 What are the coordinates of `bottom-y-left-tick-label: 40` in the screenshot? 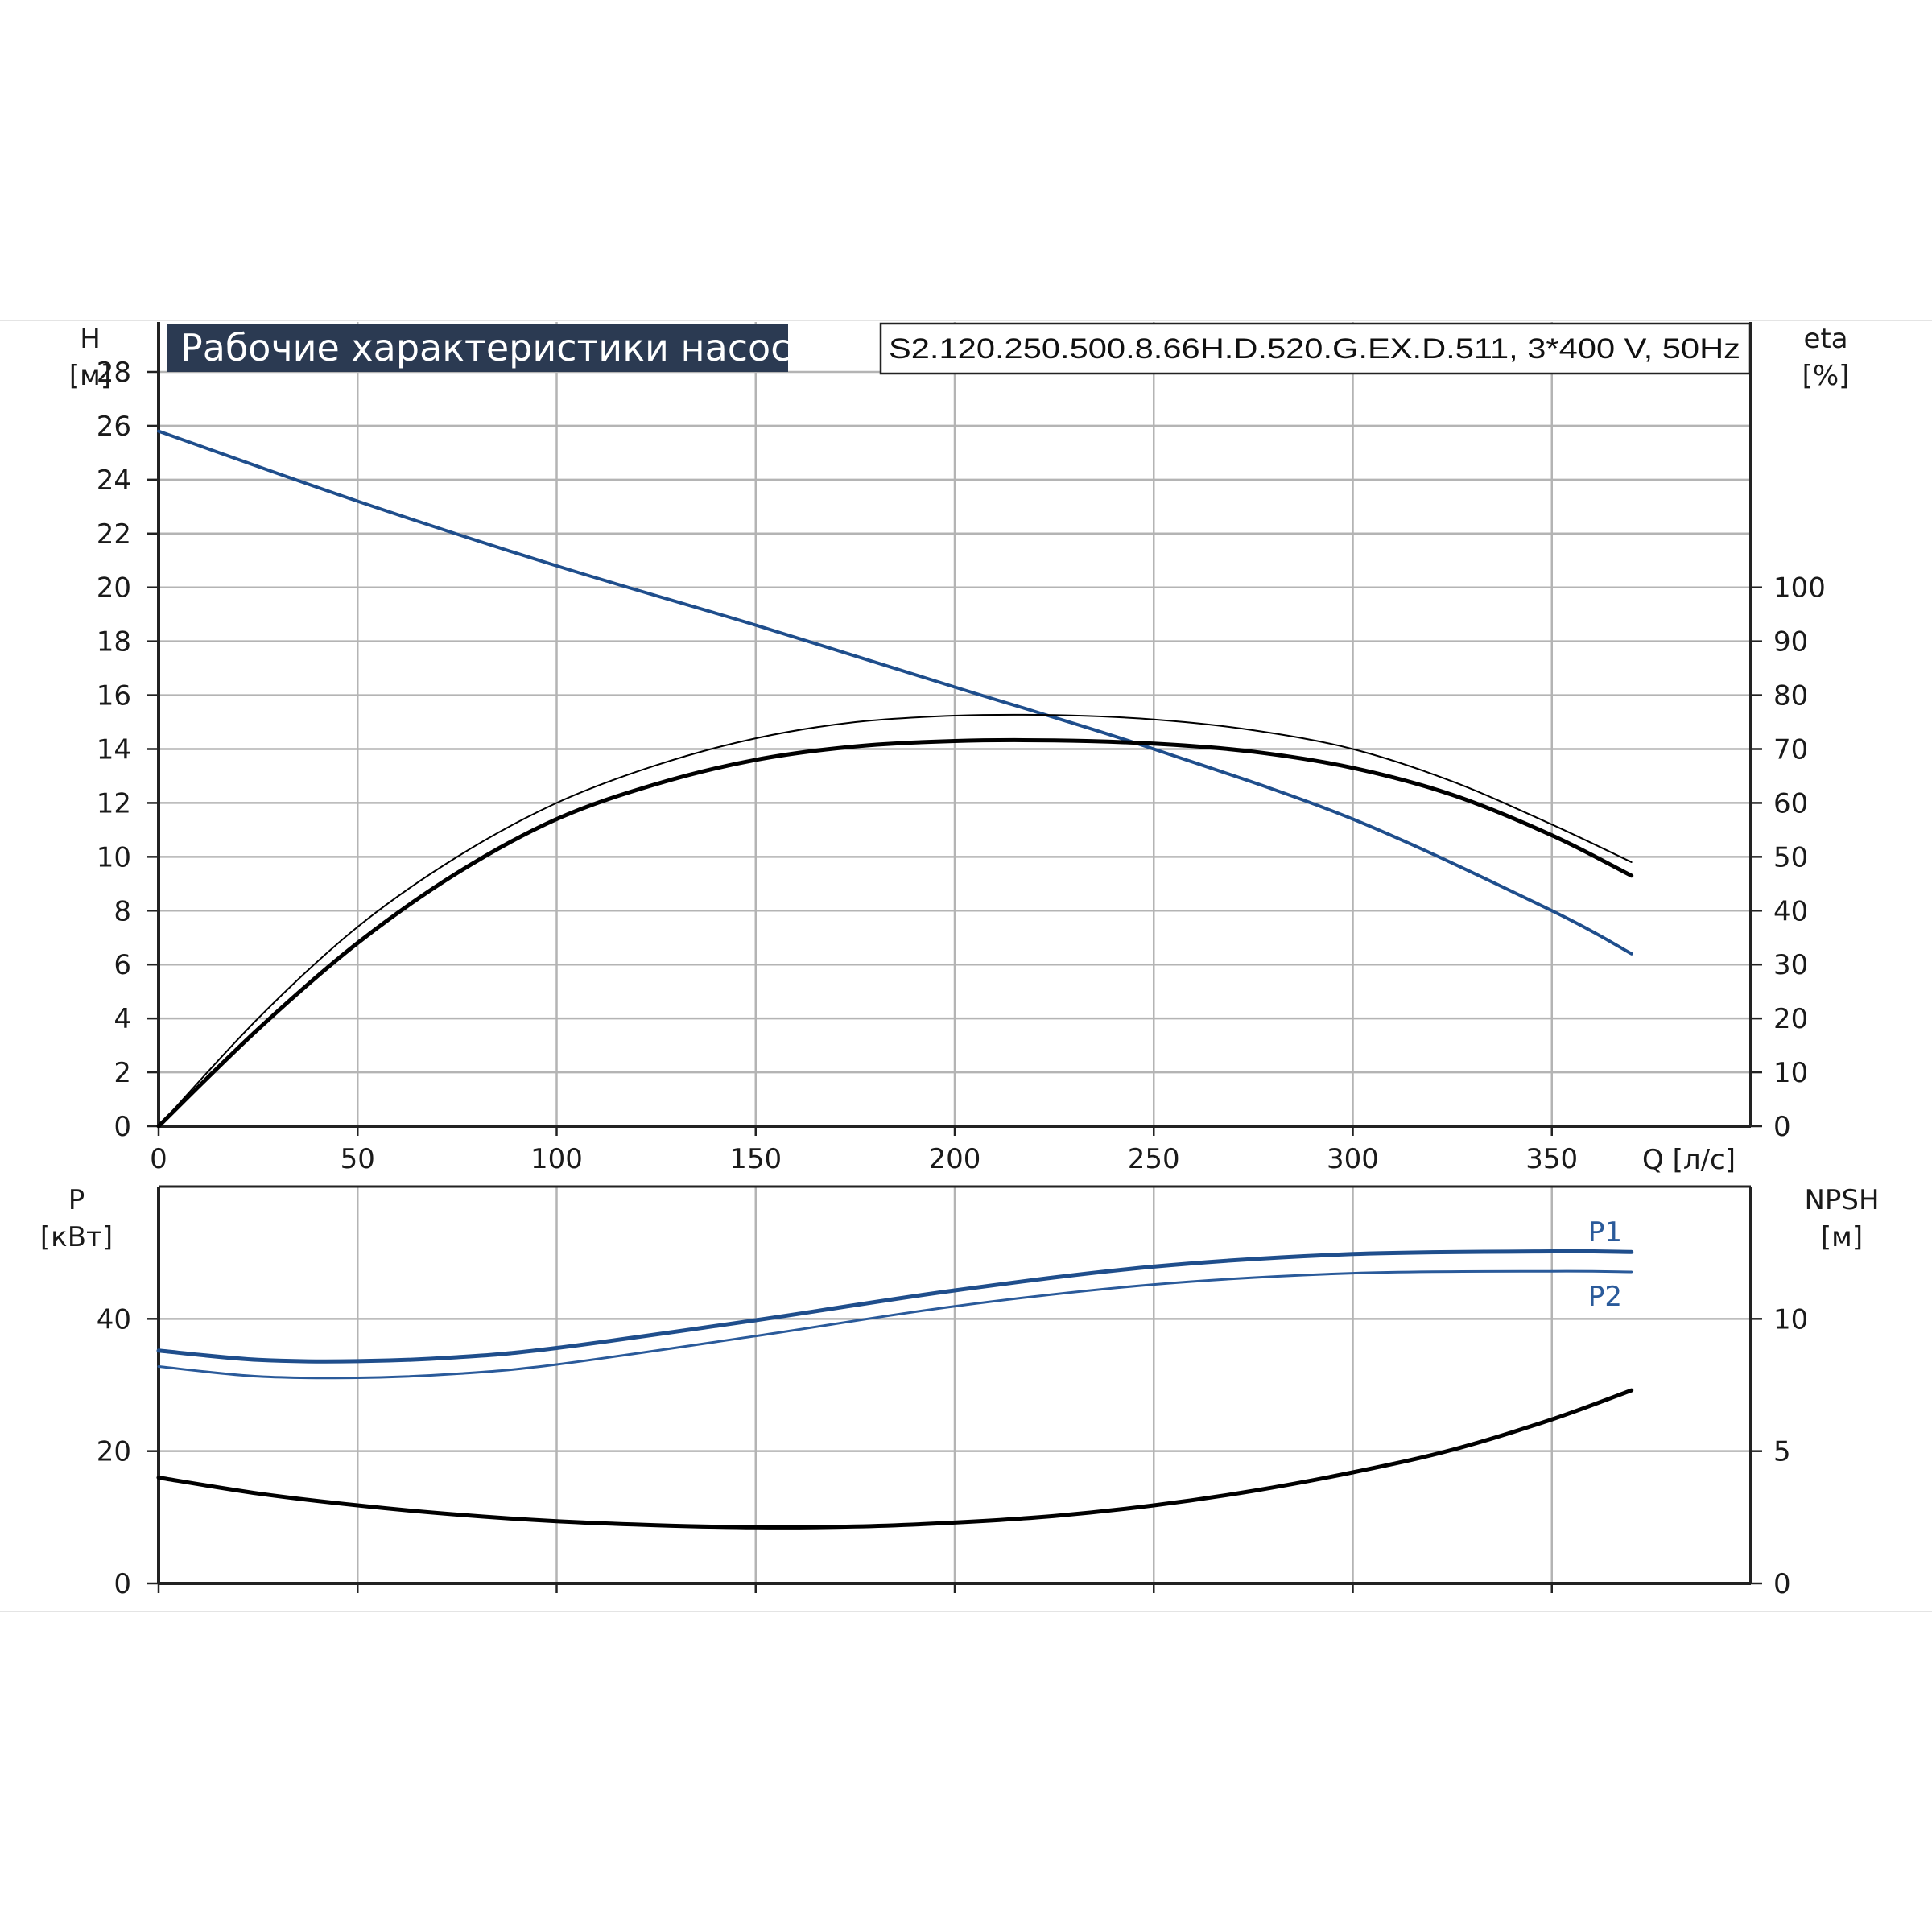 It's located at (114, 1319).